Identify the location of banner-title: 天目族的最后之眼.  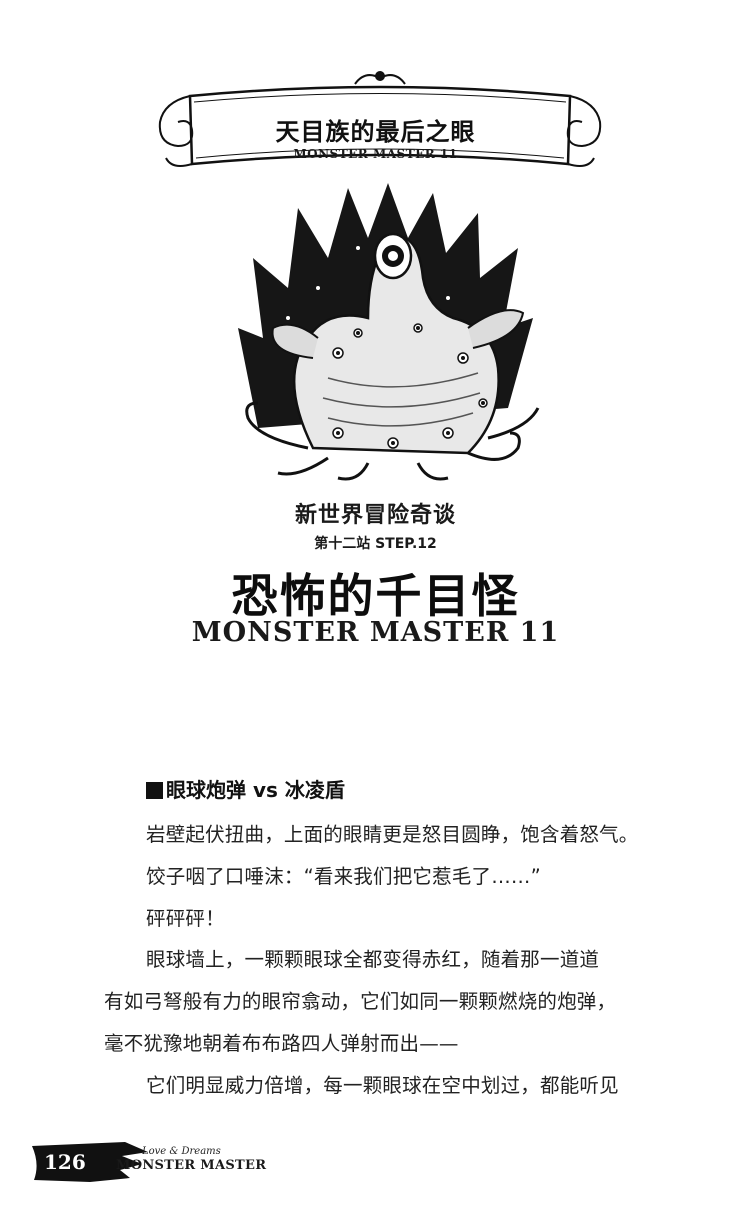
(375, 132).